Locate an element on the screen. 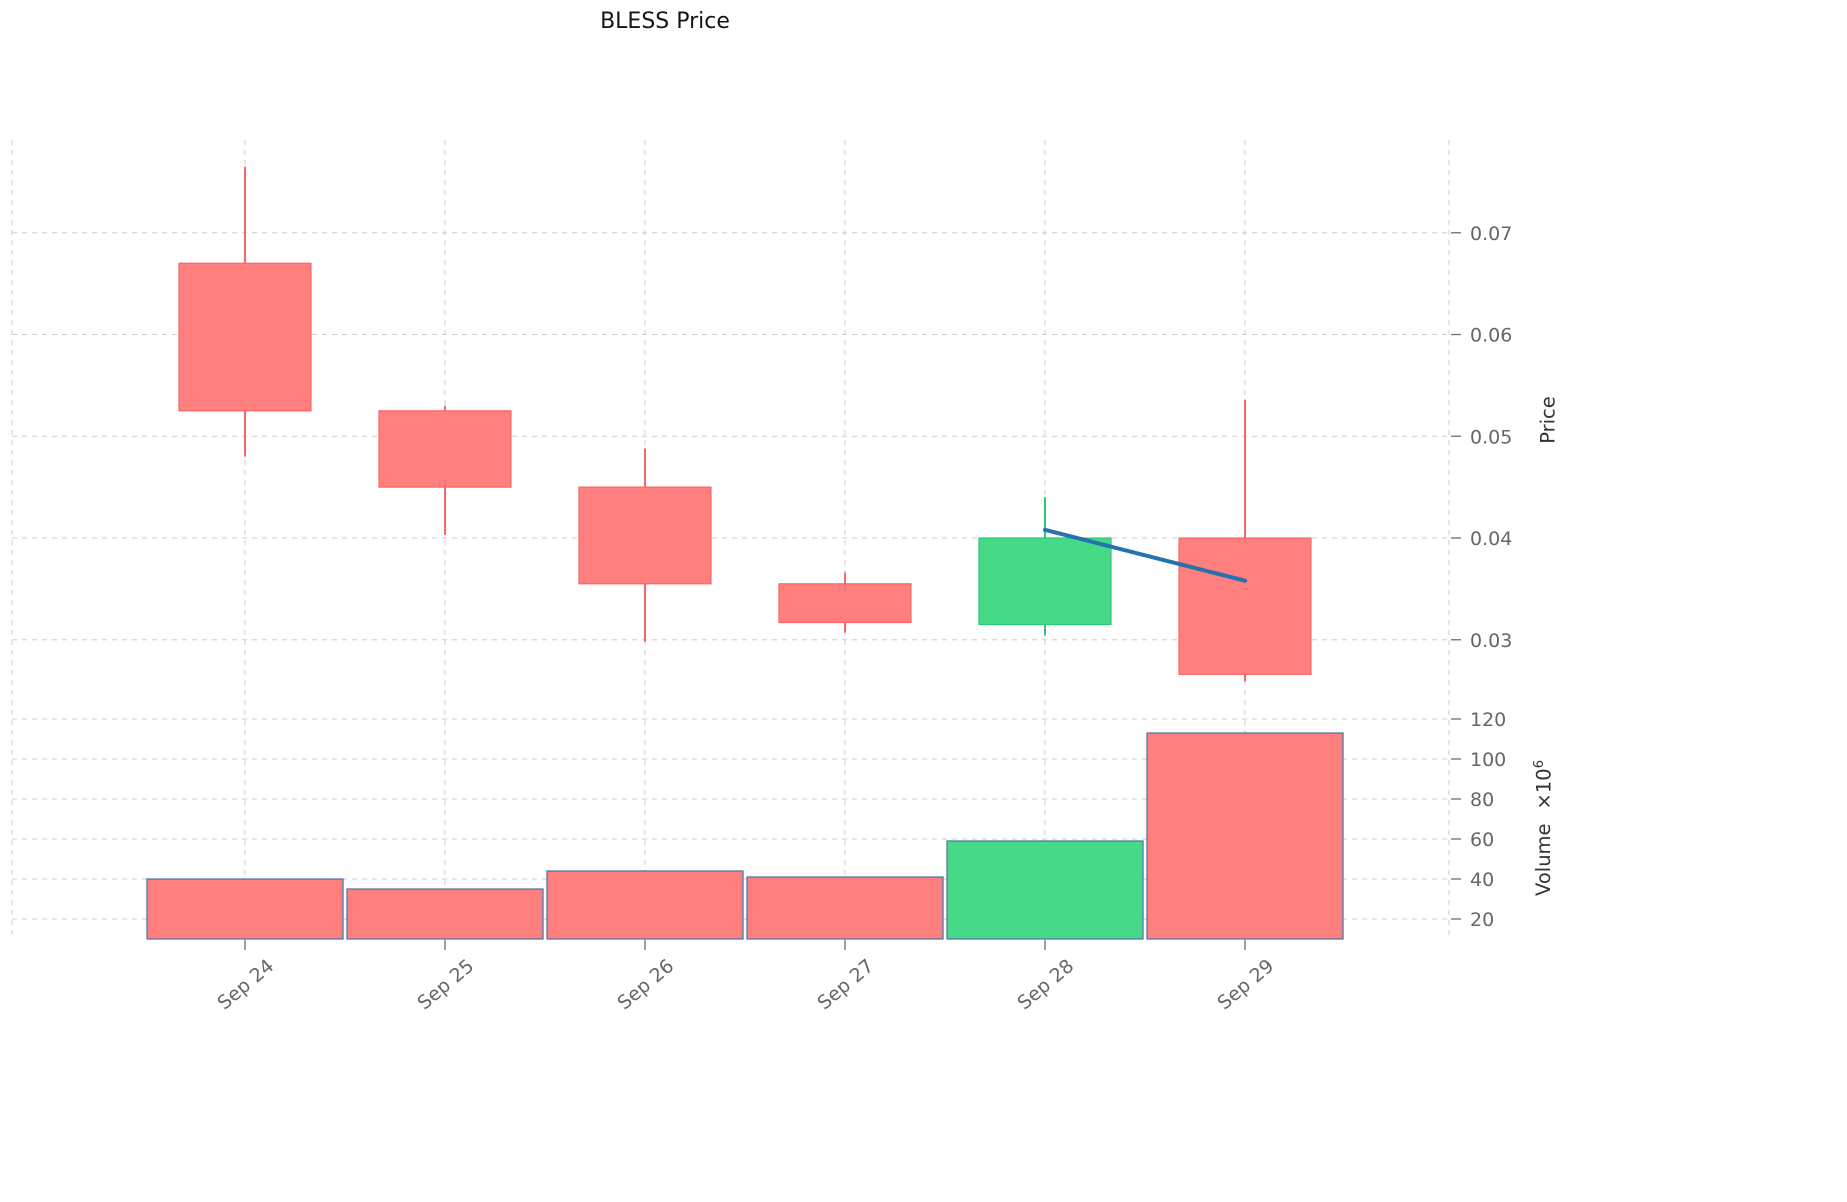 This screenshot has height=1202, width=1847. volume-axis-multiplier-base: ×10 is located at coordinates (1543, 789).